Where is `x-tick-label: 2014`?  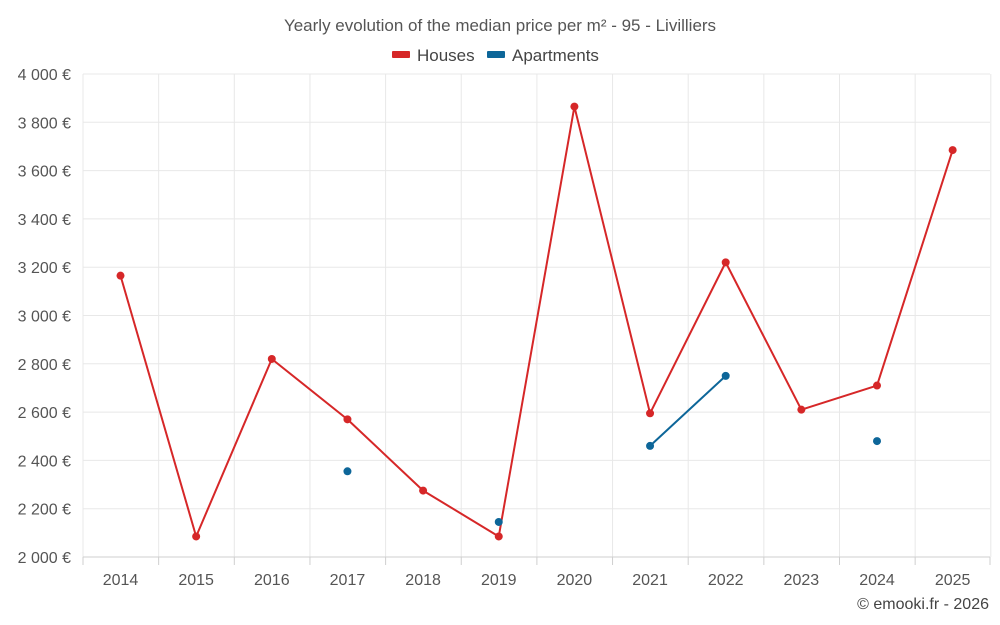
x-tick-label: 2014 is located at coordinates (121, 580).